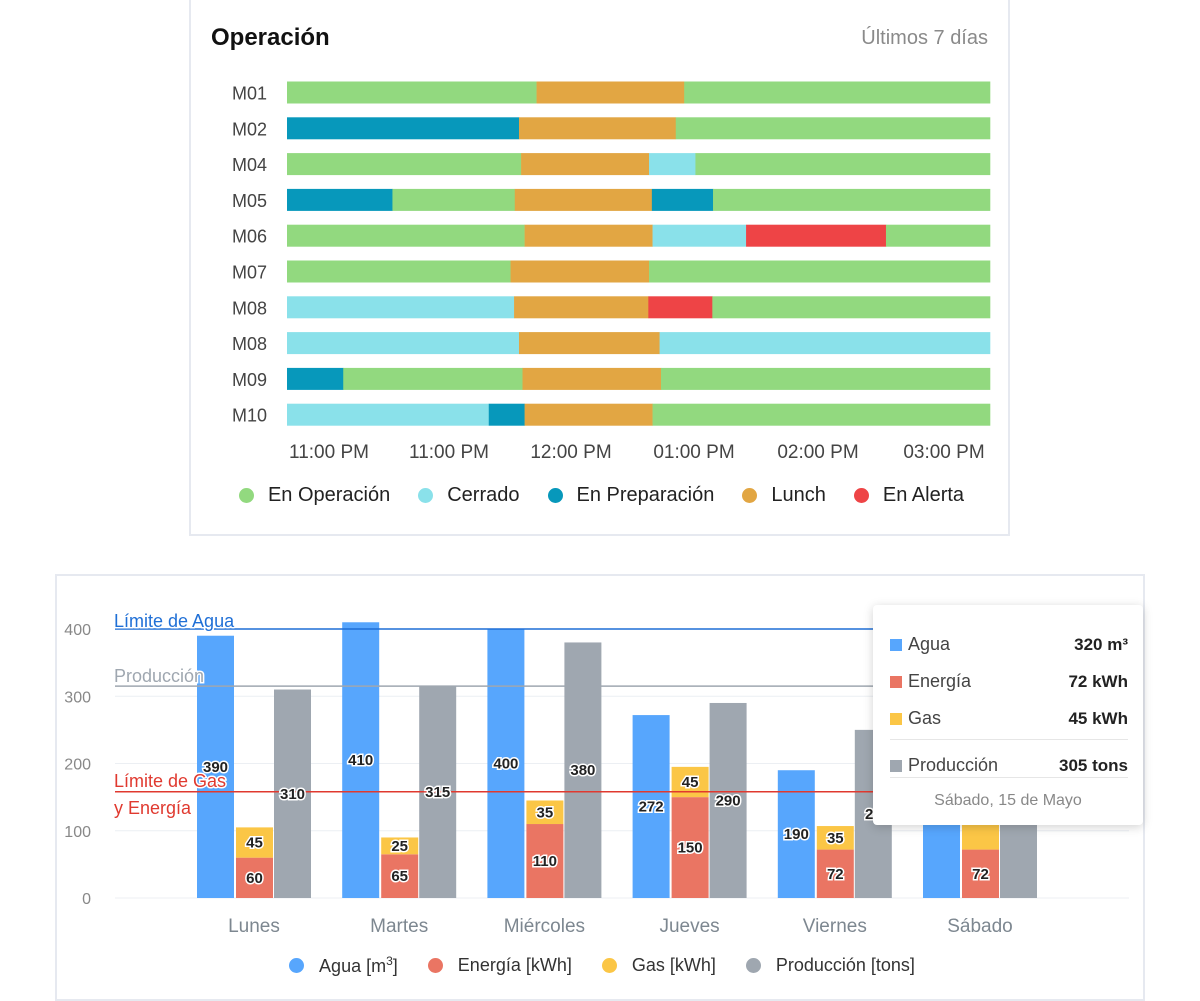 The width and height of the screenshot is (1200, 1001). I want to click on y-tick-label: 0, so click(86, 899).